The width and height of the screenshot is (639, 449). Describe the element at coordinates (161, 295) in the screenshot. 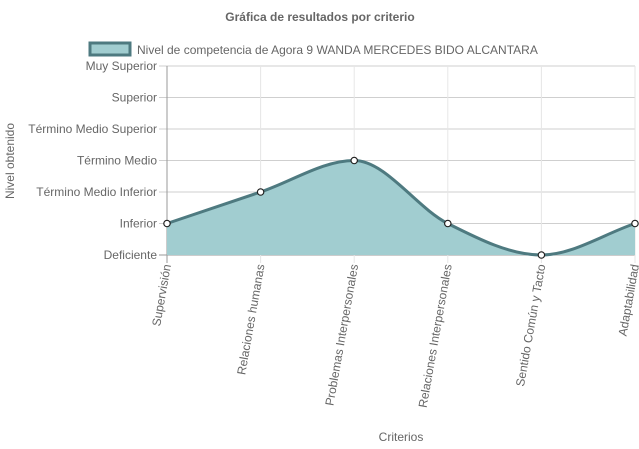

I see `x-tick-label: Supervisión` at that location.